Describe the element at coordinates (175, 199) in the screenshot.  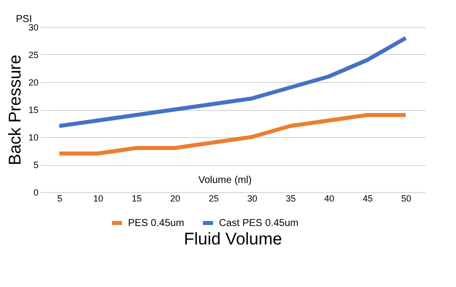
I see `x-tick-label: 20` at that location.